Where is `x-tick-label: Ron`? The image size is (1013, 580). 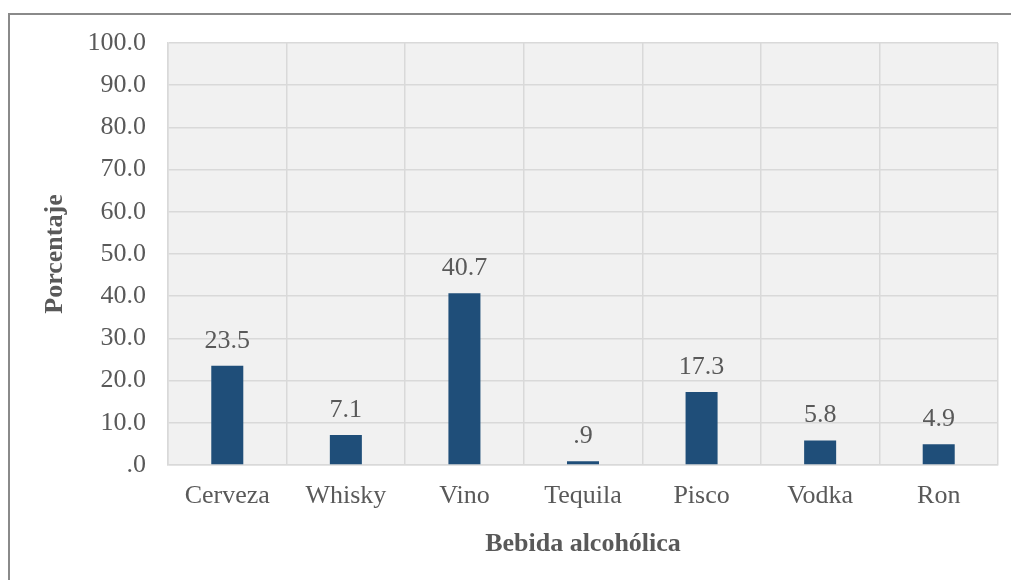 x-tick-label: Ron is located at coordinates (939, 495).